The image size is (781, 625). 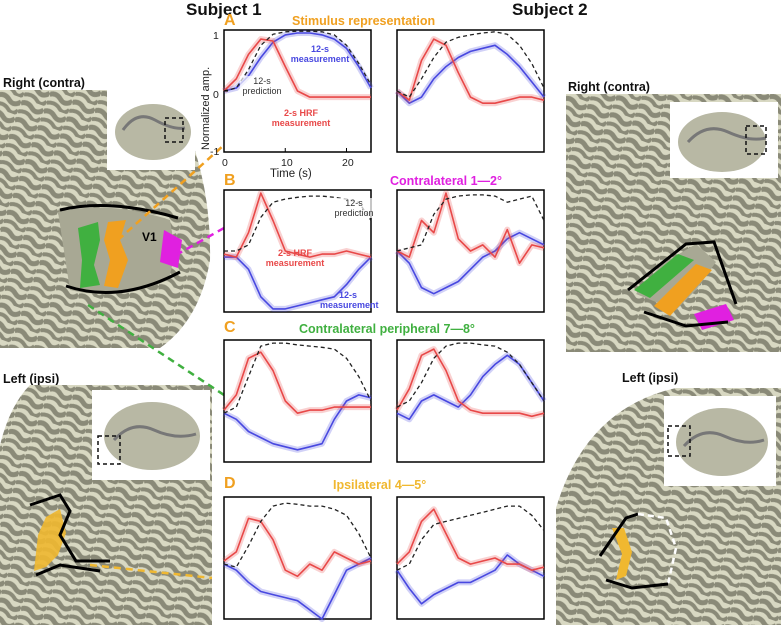 I want to click on subject2-heading: Subject 2, so click(x=550, y=9).